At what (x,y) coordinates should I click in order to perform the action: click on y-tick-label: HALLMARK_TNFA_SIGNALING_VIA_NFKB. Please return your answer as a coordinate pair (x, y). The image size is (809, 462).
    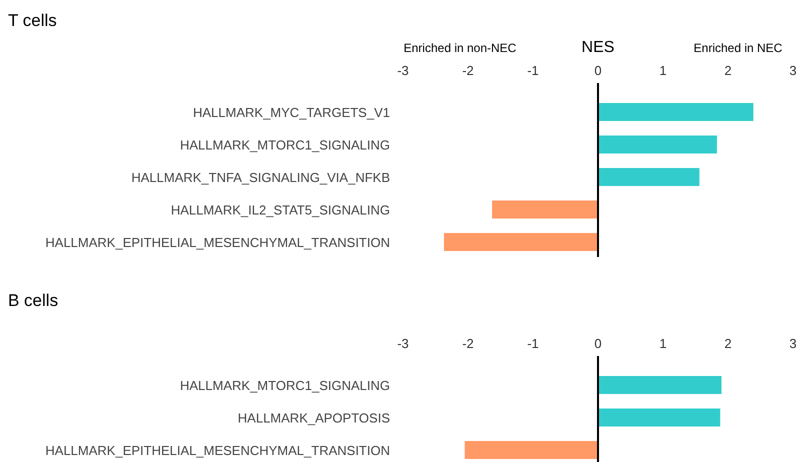
    Looking at the image, I should click on (260, 177).